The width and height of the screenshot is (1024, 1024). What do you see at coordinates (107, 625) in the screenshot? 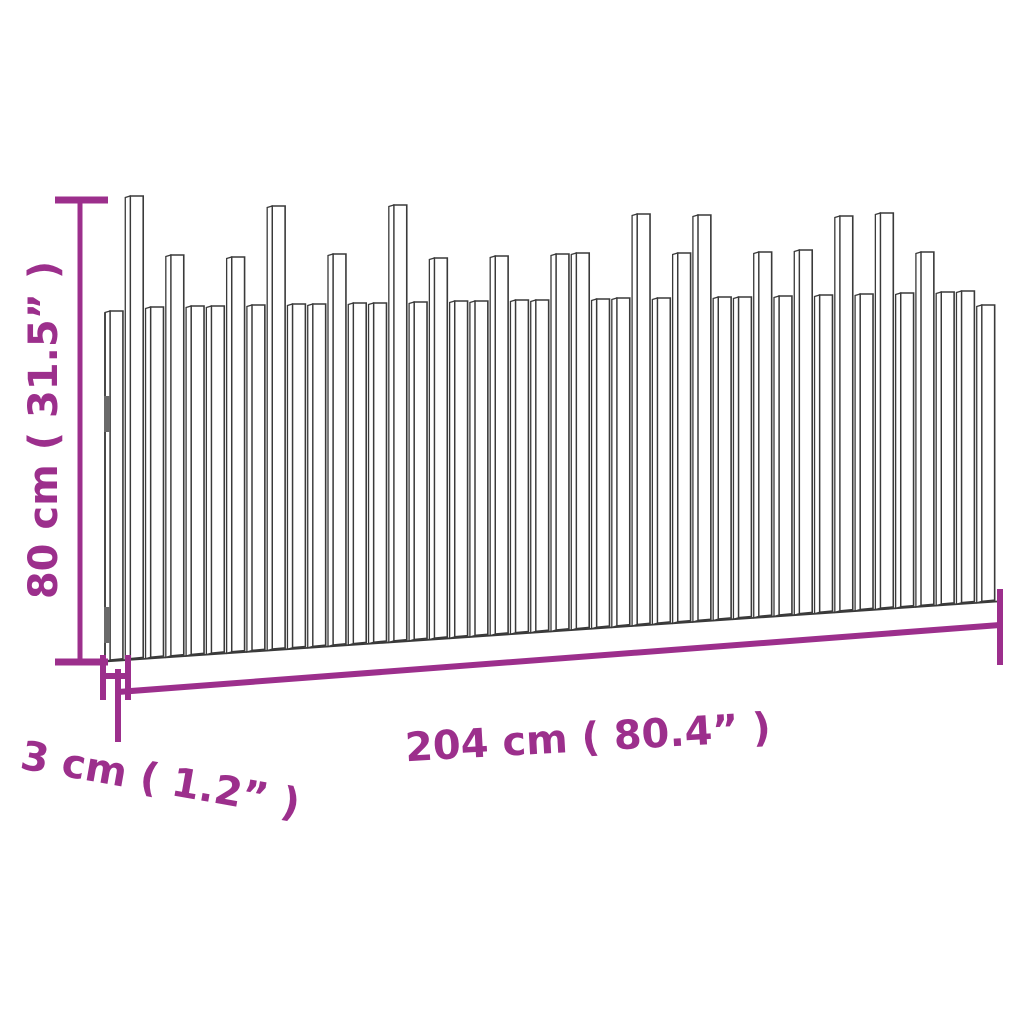
I see `mounting-bracket-lower` at bounding box center [107, 625].